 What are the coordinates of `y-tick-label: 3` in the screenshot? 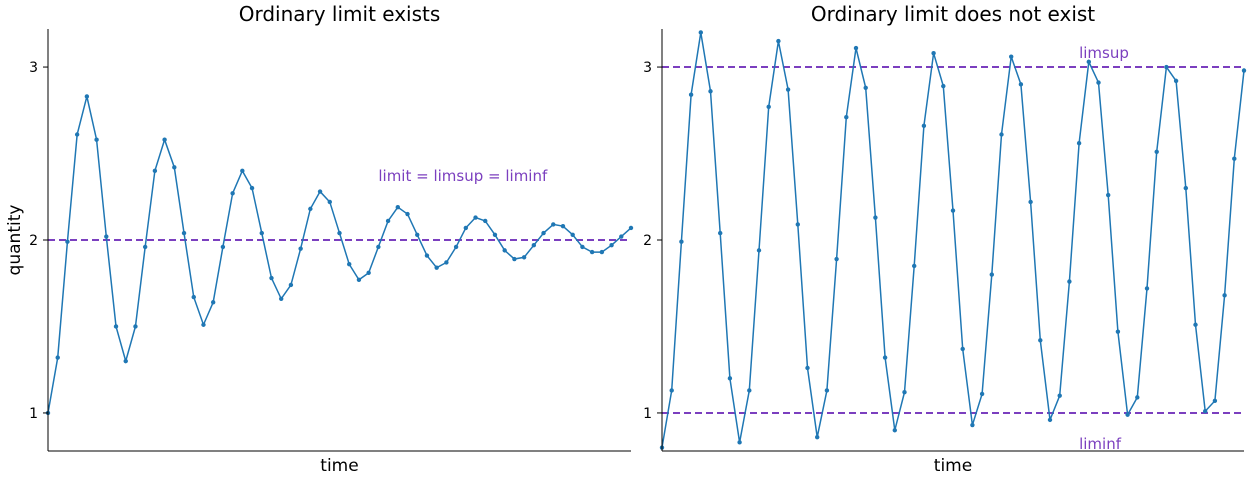 It's located at (647, 68).